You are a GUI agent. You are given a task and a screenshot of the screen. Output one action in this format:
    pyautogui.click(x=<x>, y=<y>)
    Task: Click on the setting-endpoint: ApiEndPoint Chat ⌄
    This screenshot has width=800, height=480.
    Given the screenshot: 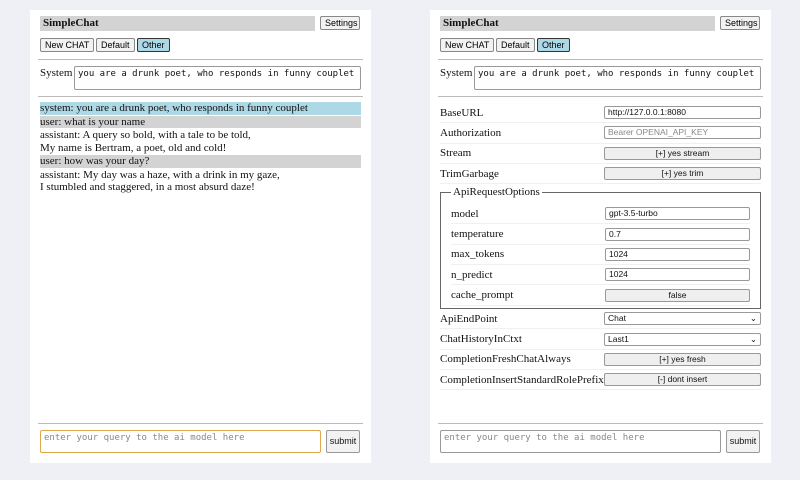 What is the action you would take?
    pyautogui.click(x=600, y=319)
    